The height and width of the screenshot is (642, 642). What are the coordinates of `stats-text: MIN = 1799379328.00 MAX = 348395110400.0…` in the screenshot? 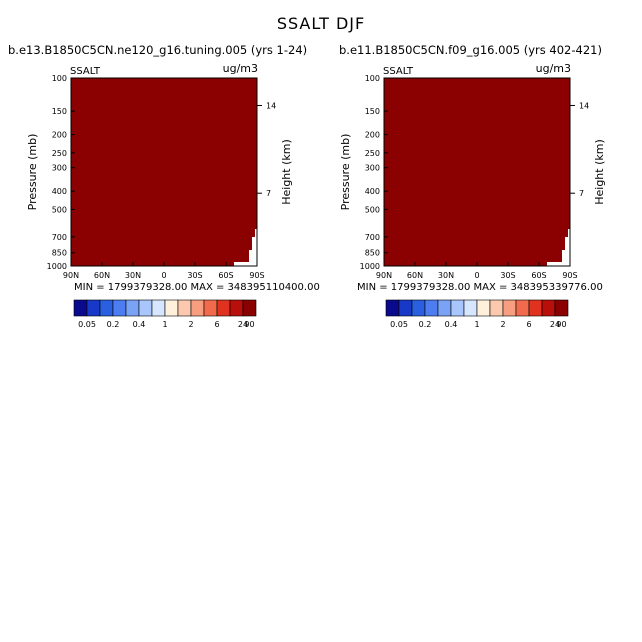 It's located at (197, 287).